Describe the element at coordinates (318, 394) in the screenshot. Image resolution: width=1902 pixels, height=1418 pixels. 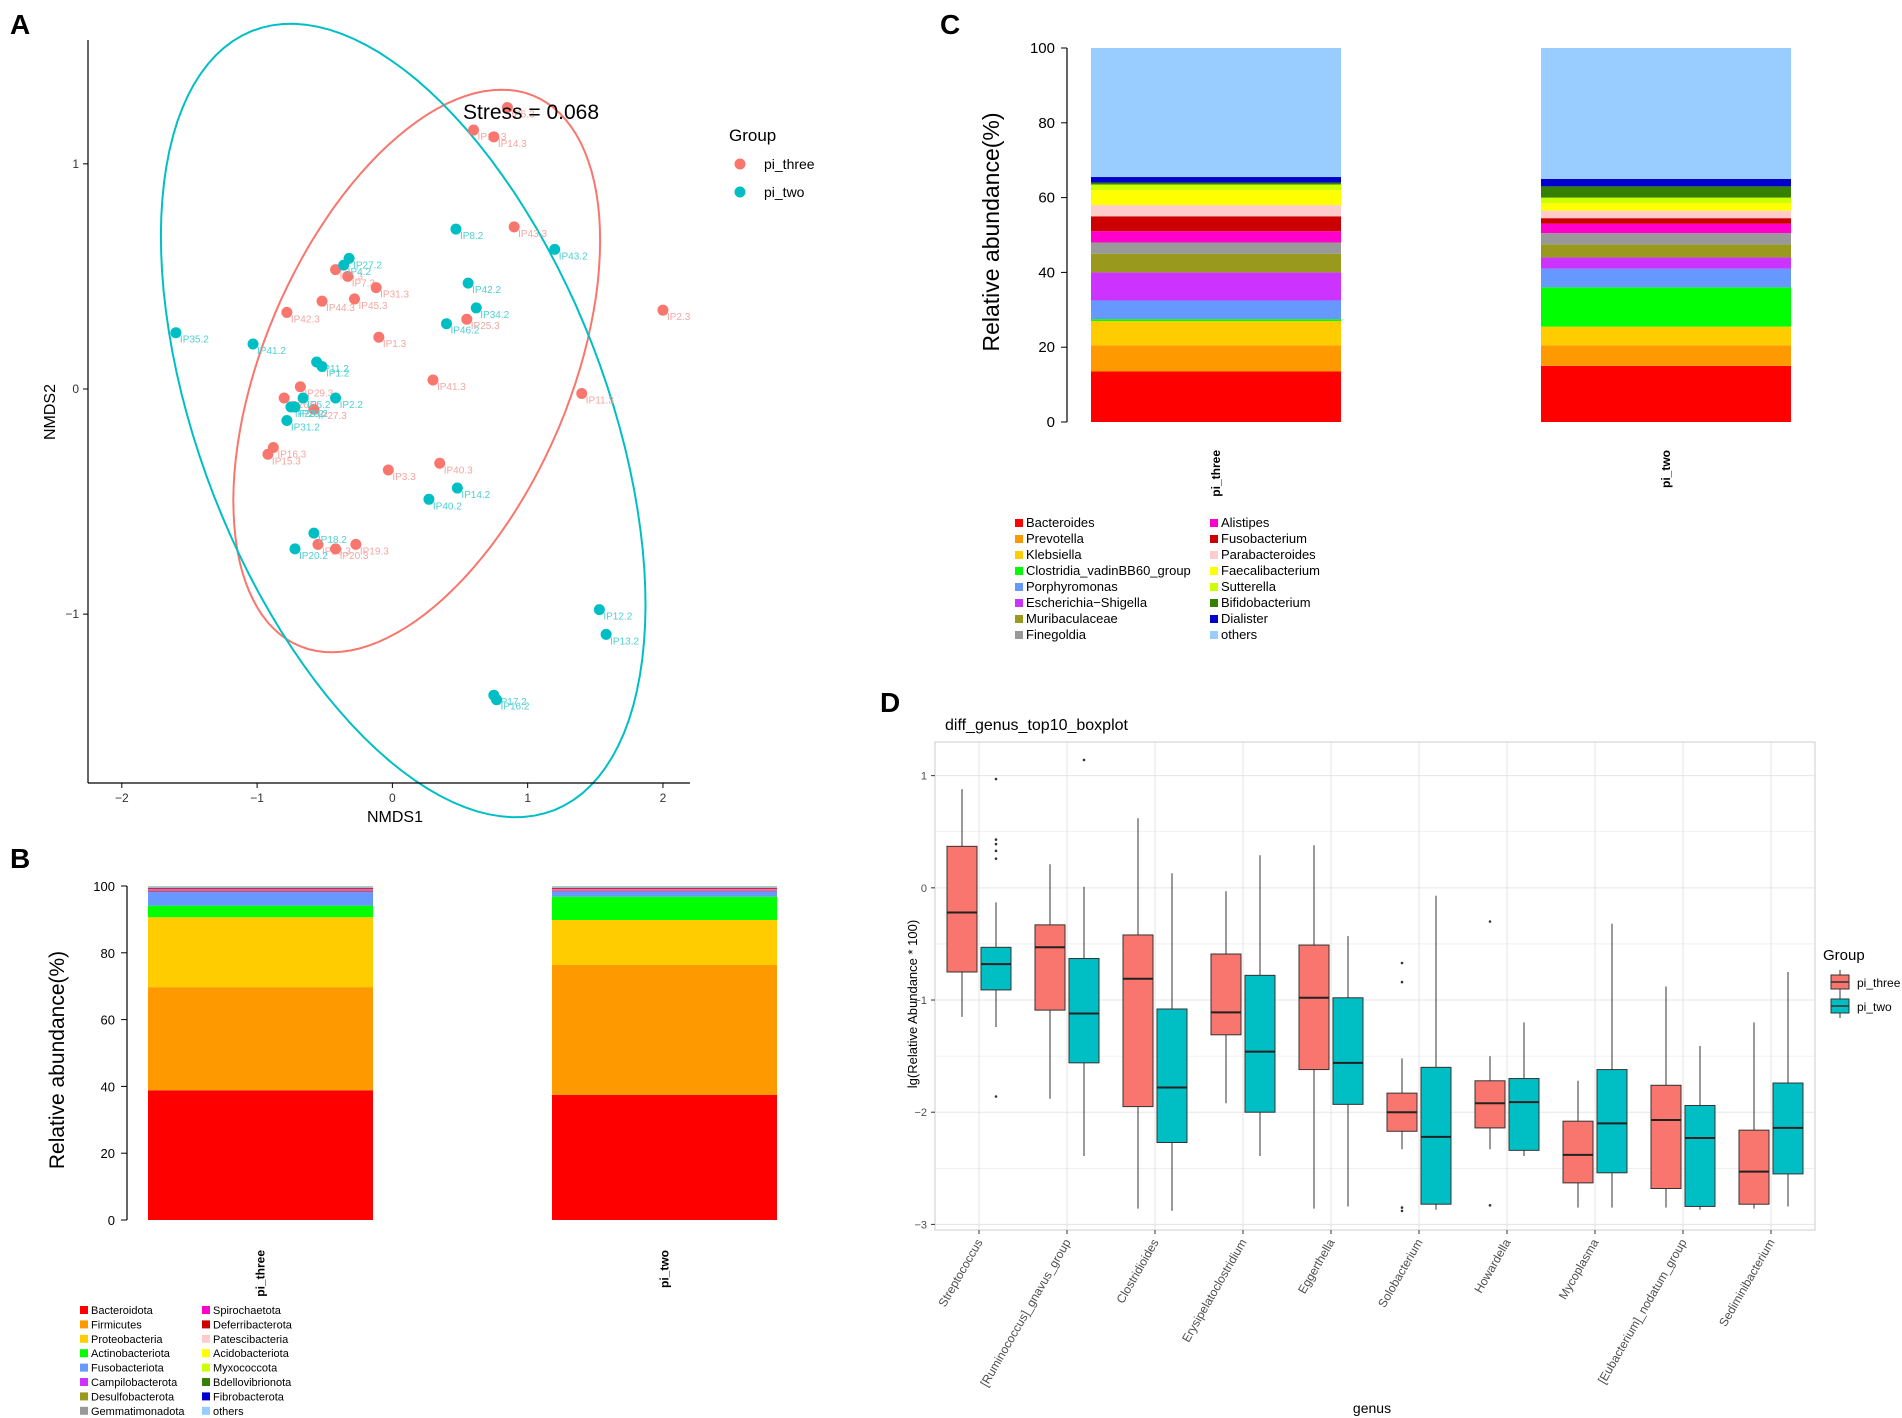
I see `point-label: IP29.3` at that location.